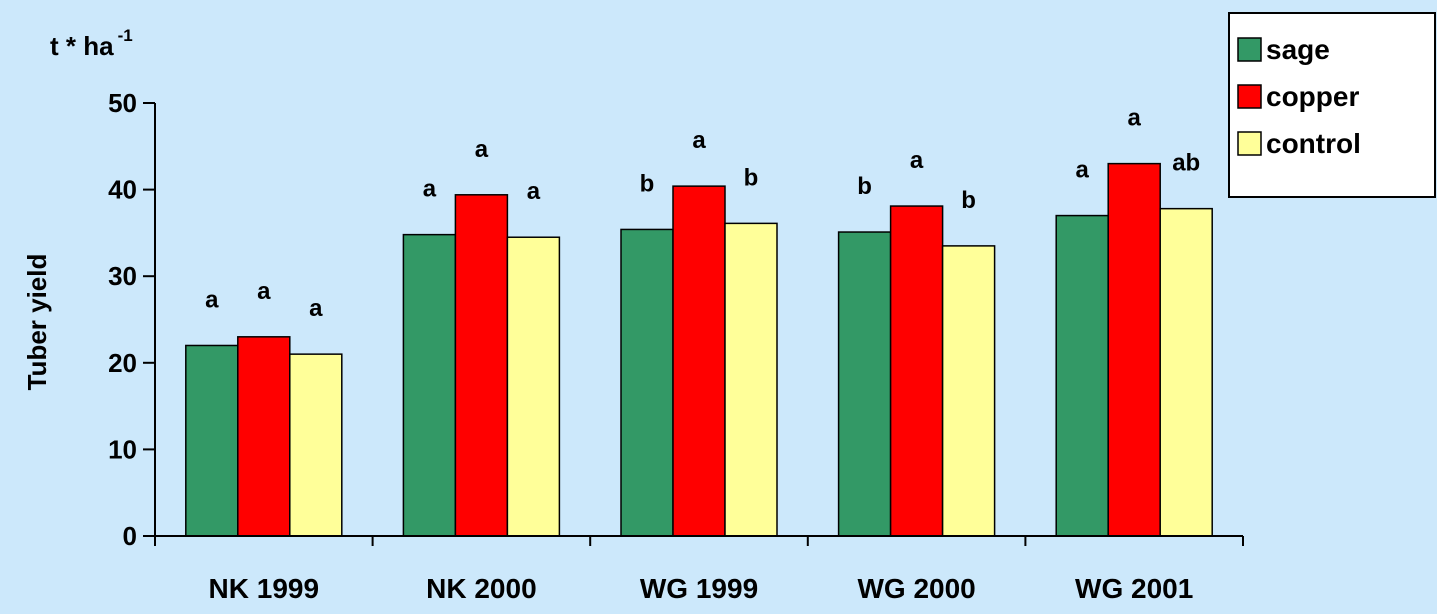 The width and height of the screenshot is (1437, 614). What do you see at coordinates (82, 46) in the screenshot?
I see `unit-label-base: t * ha` at bounding box center [82, 46].